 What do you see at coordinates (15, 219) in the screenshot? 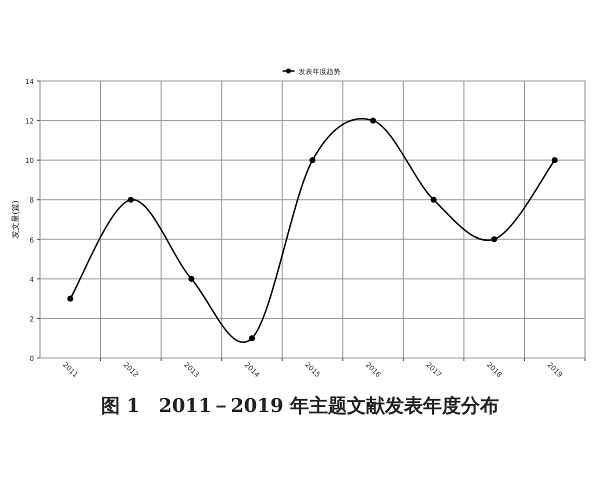
I see `y-axis-title: 发文量(篇)` at bounding box center [15, 219].